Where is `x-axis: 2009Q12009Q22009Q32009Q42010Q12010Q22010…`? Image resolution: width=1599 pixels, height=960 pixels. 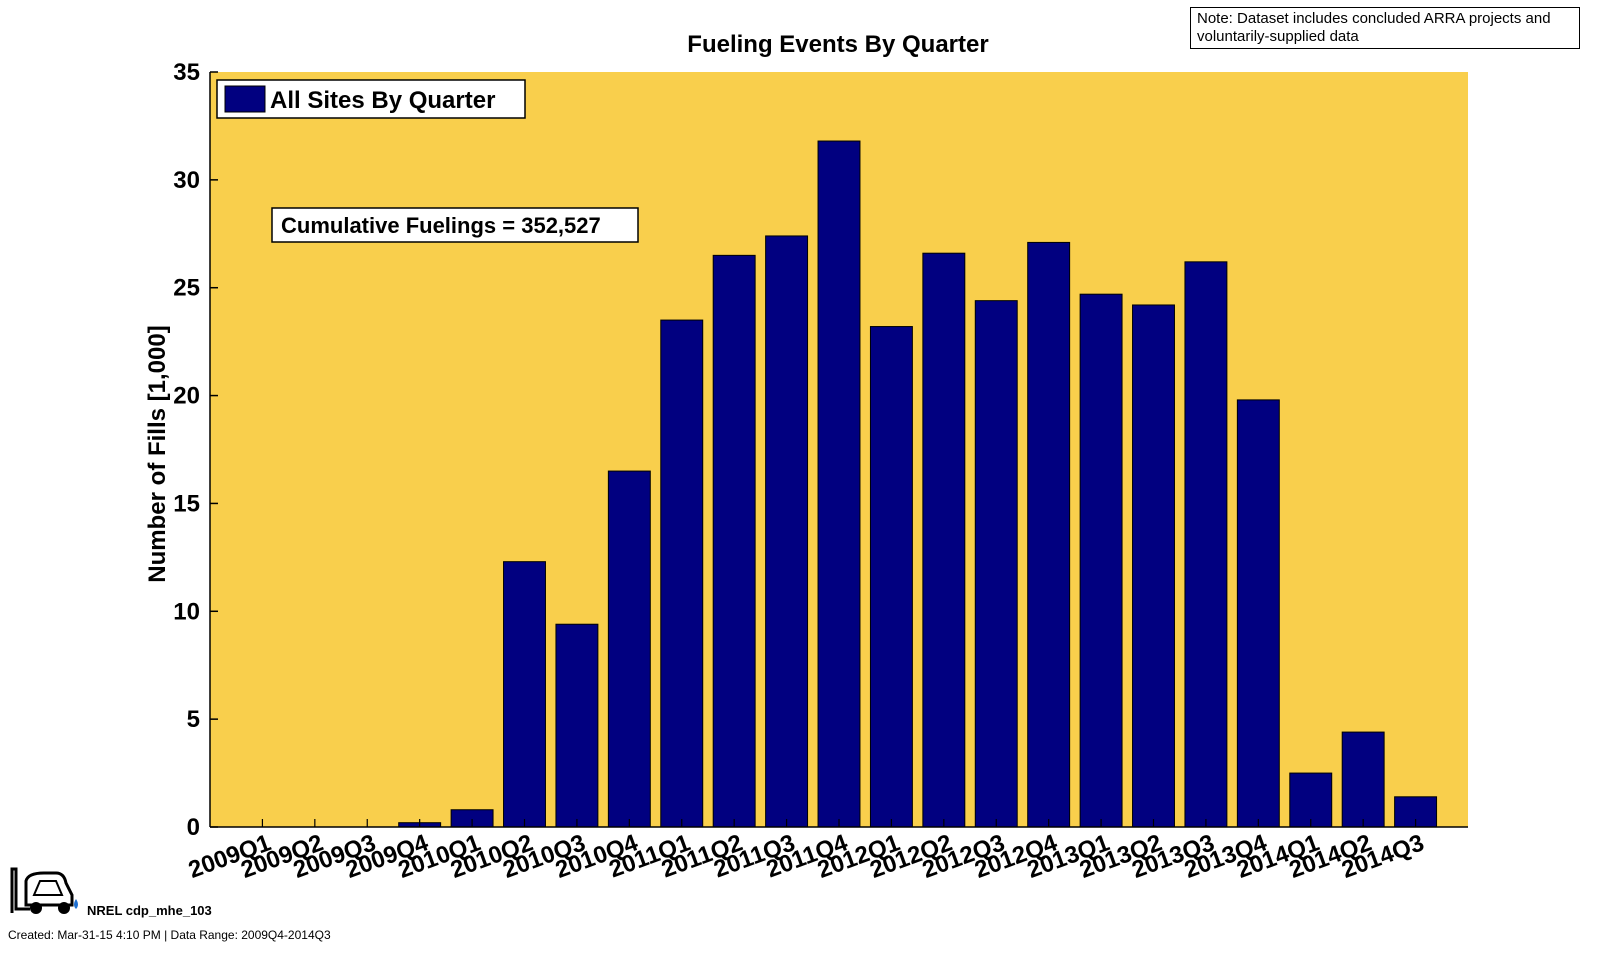
x-axis: 2009Q12009Q22009Q32009Q42010Q12010Q22010… is located at coordinates (826, 851).